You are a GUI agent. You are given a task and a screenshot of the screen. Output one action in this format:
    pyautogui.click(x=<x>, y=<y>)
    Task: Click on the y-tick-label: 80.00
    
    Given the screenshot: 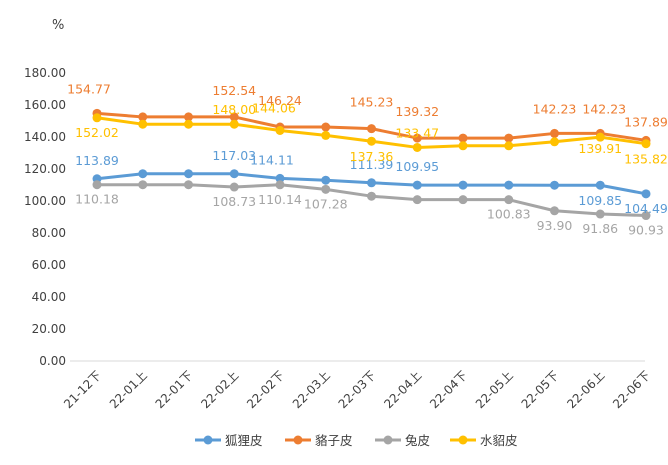 What is the action you would take?
    pyautogui.click(x=49, y=233)
    